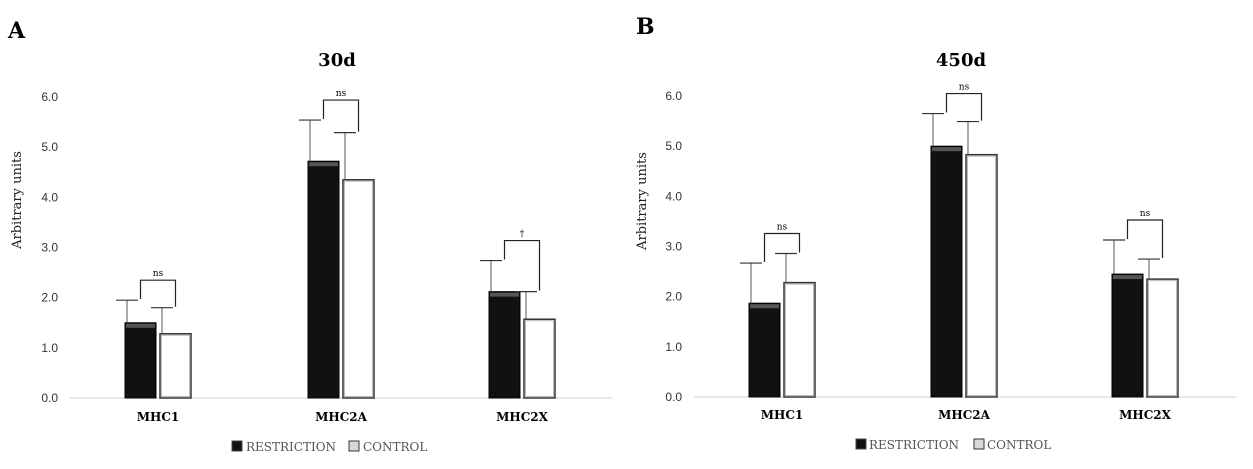  I want to click on chart-title: 450d, so click(961, 60).